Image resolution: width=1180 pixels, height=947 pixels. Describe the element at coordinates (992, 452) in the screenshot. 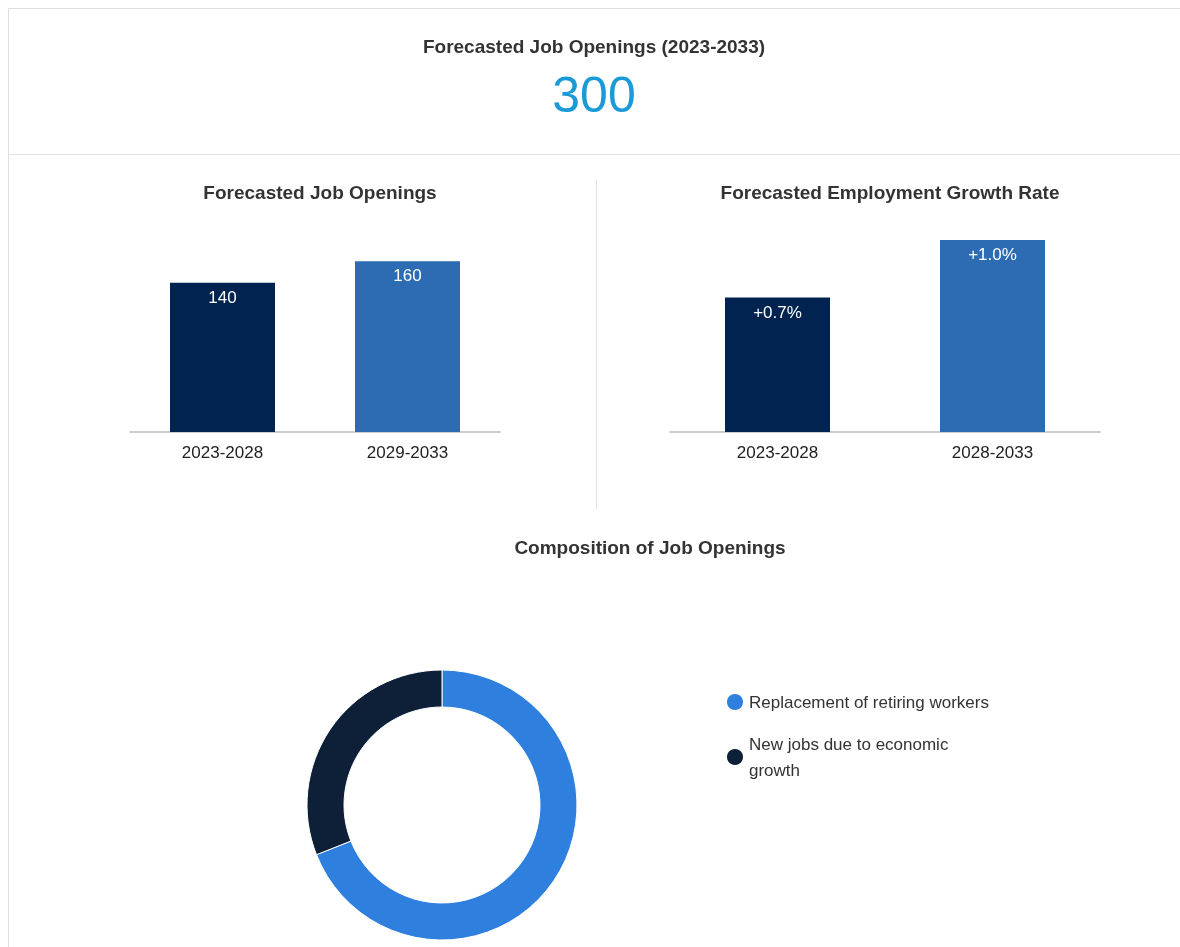

I see `x-tick-label: 2028-2033` at that location.